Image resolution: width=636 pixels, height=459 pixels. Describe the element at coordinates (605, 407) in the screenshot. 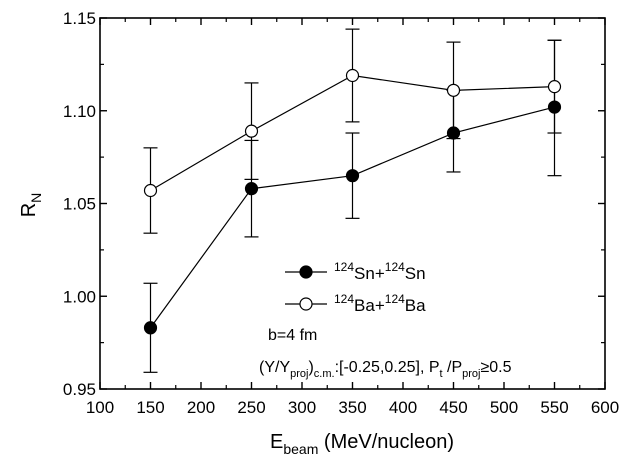

I see `x-tick-label-600: 600` at that location.